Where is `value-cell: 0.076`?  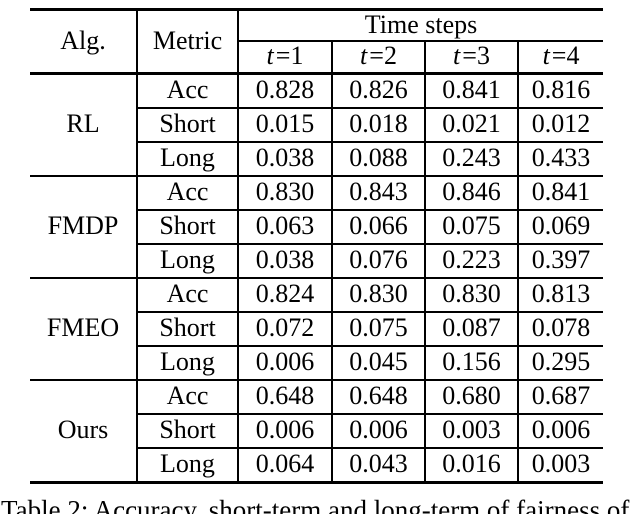 value-cell: 0.076 is located at coordinates (378, 260).